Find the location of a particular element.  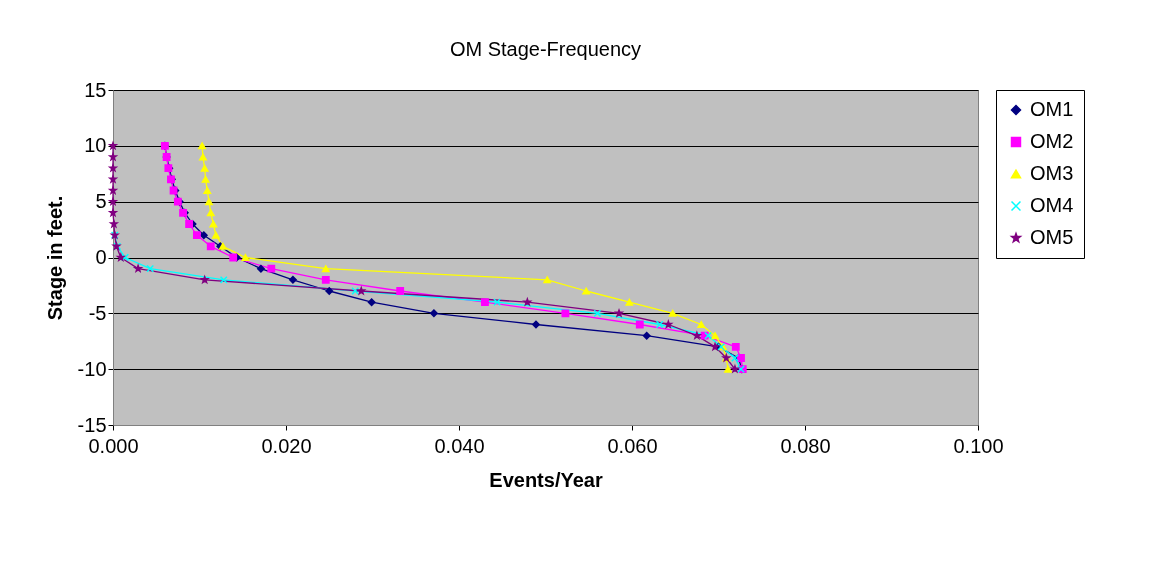

legend-label: OM2 is located at coordinates (1052, 141).